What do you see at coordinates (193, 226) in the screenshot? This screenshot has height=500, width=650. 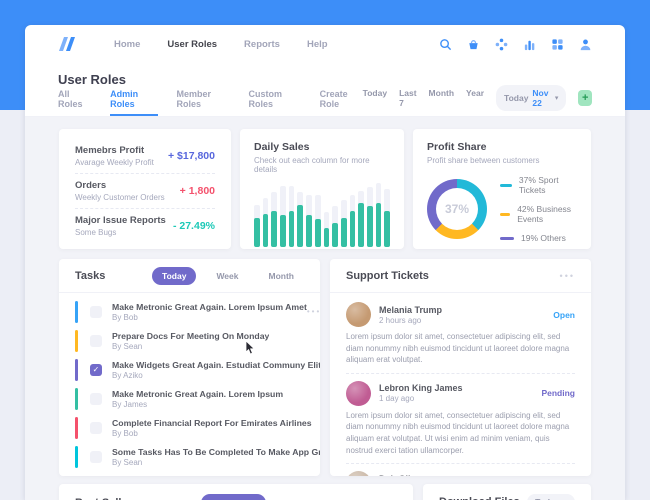 I see `stat-value: - 27.49%` at bounding box center [193, 226].